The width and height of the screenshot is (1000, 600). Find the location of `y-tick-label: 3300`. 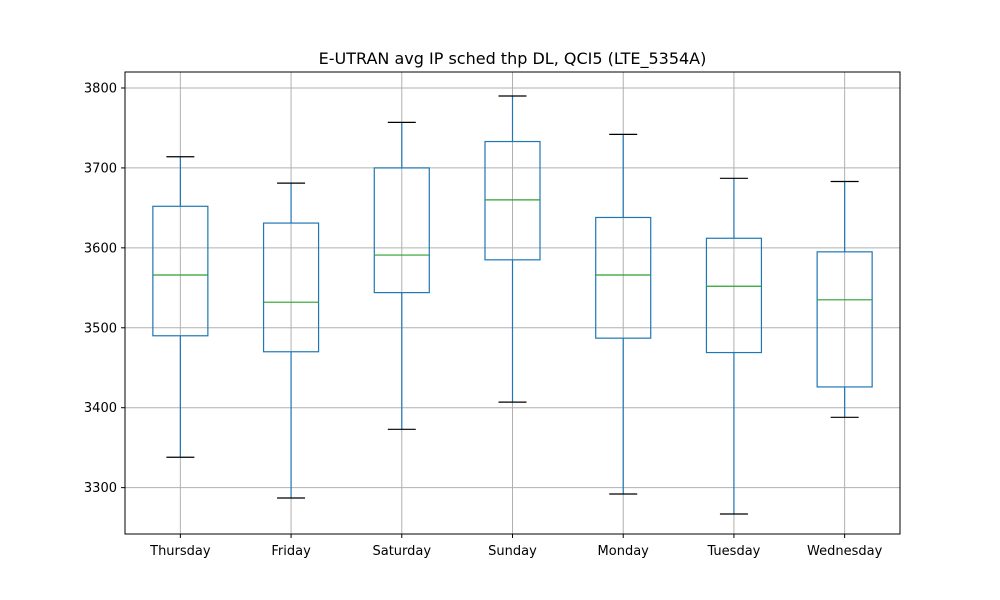

y-tick-label: 3300 is located at coordinates (100, 488).